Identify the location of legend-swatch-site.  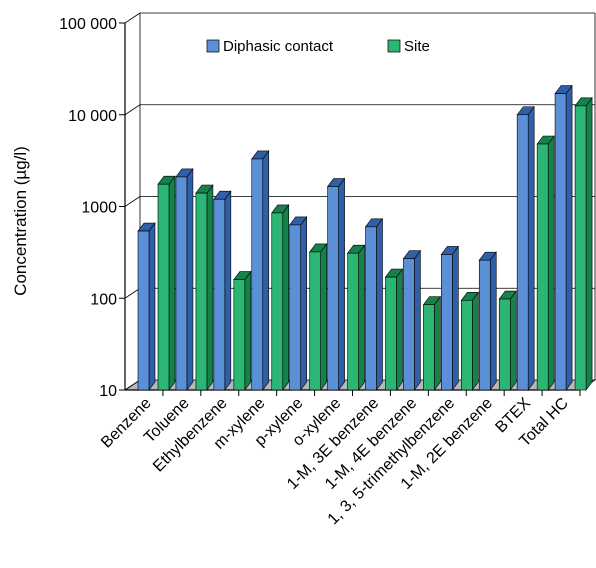
(394, 46).